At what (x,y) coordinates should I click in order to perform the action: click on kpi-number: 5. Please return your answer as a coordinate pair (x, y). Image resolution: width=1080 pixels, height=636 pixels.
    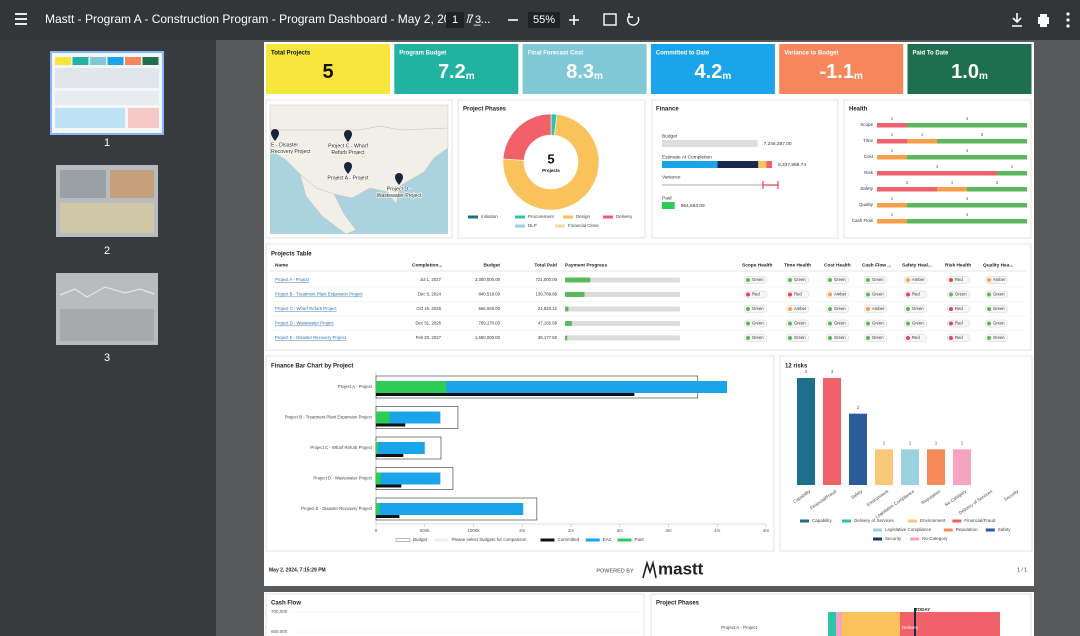
    Looking at the image, I should click on (327, 72).